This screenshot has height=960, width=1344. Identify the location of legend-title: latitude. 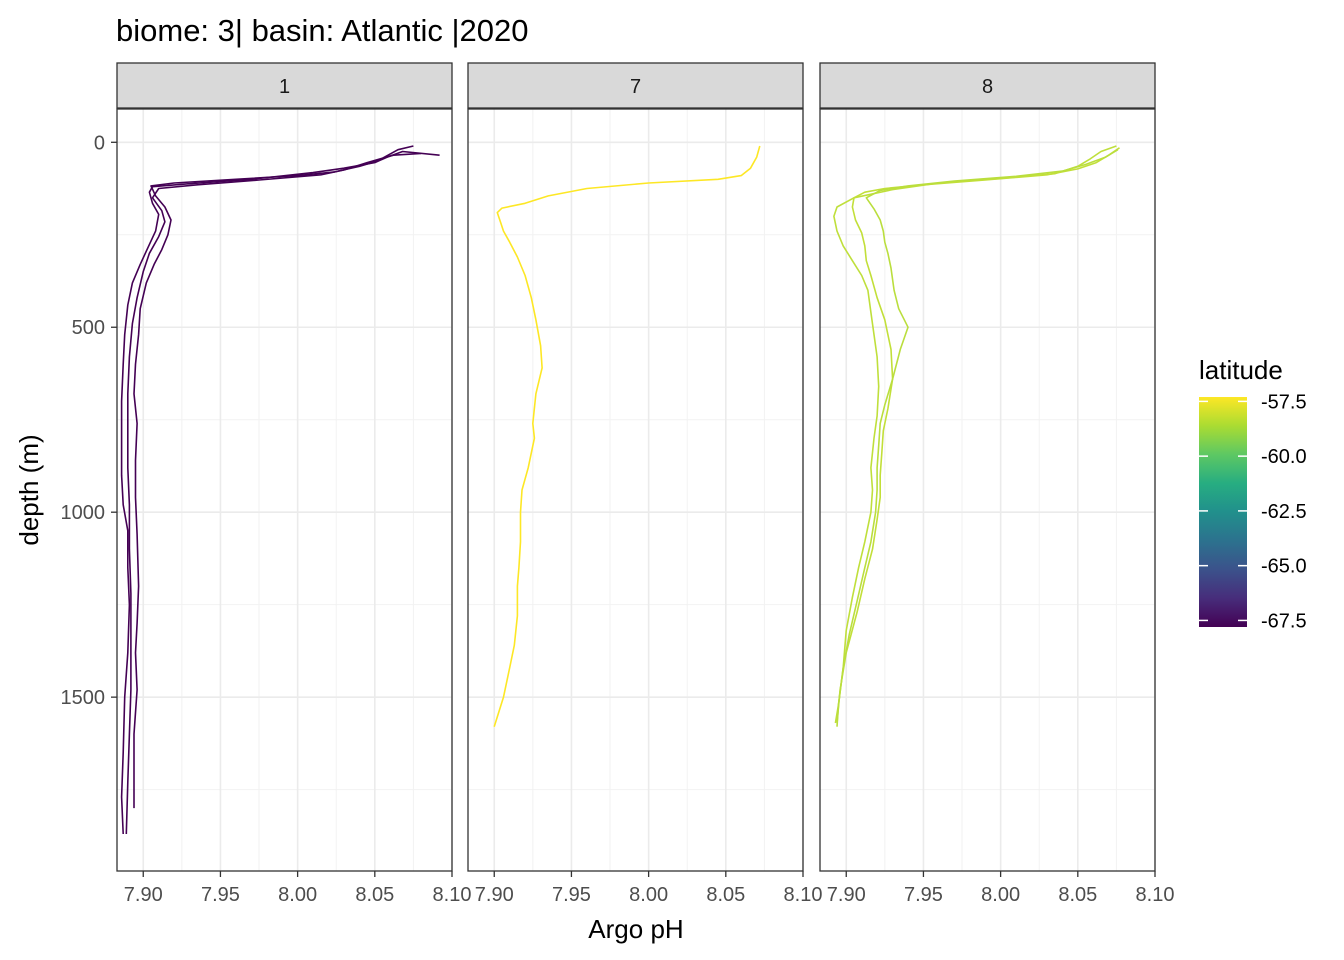
(1241, 370).